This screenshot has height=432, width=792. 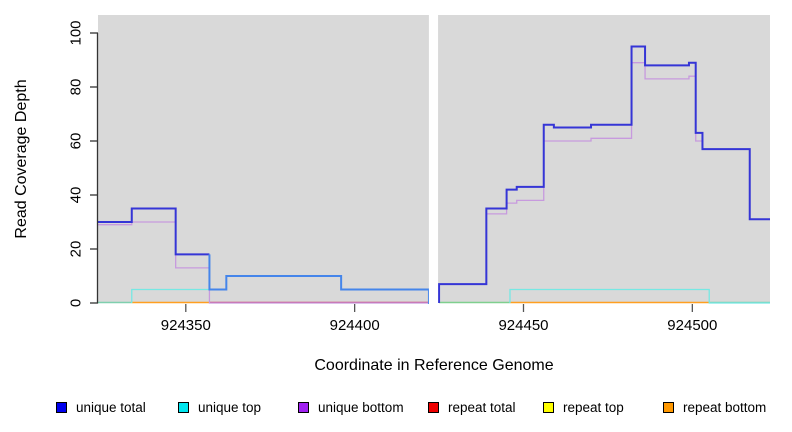 I want to click on legend-label: repeat total, so click(x=482, y=407).